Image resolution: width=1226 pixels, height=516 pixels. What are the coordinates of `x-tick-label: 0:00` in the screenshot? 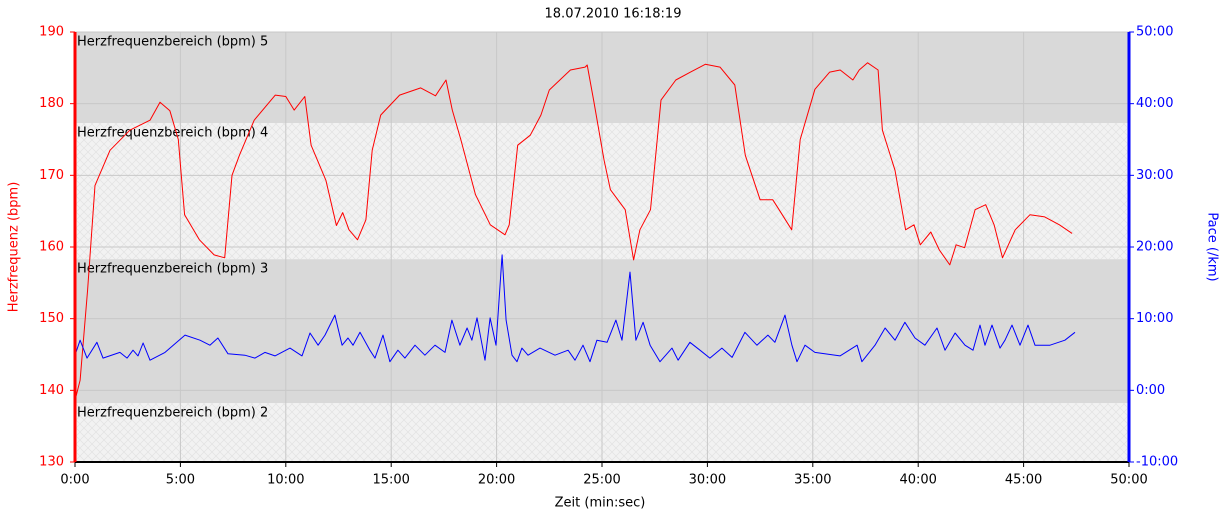 It's located at (74, 480).